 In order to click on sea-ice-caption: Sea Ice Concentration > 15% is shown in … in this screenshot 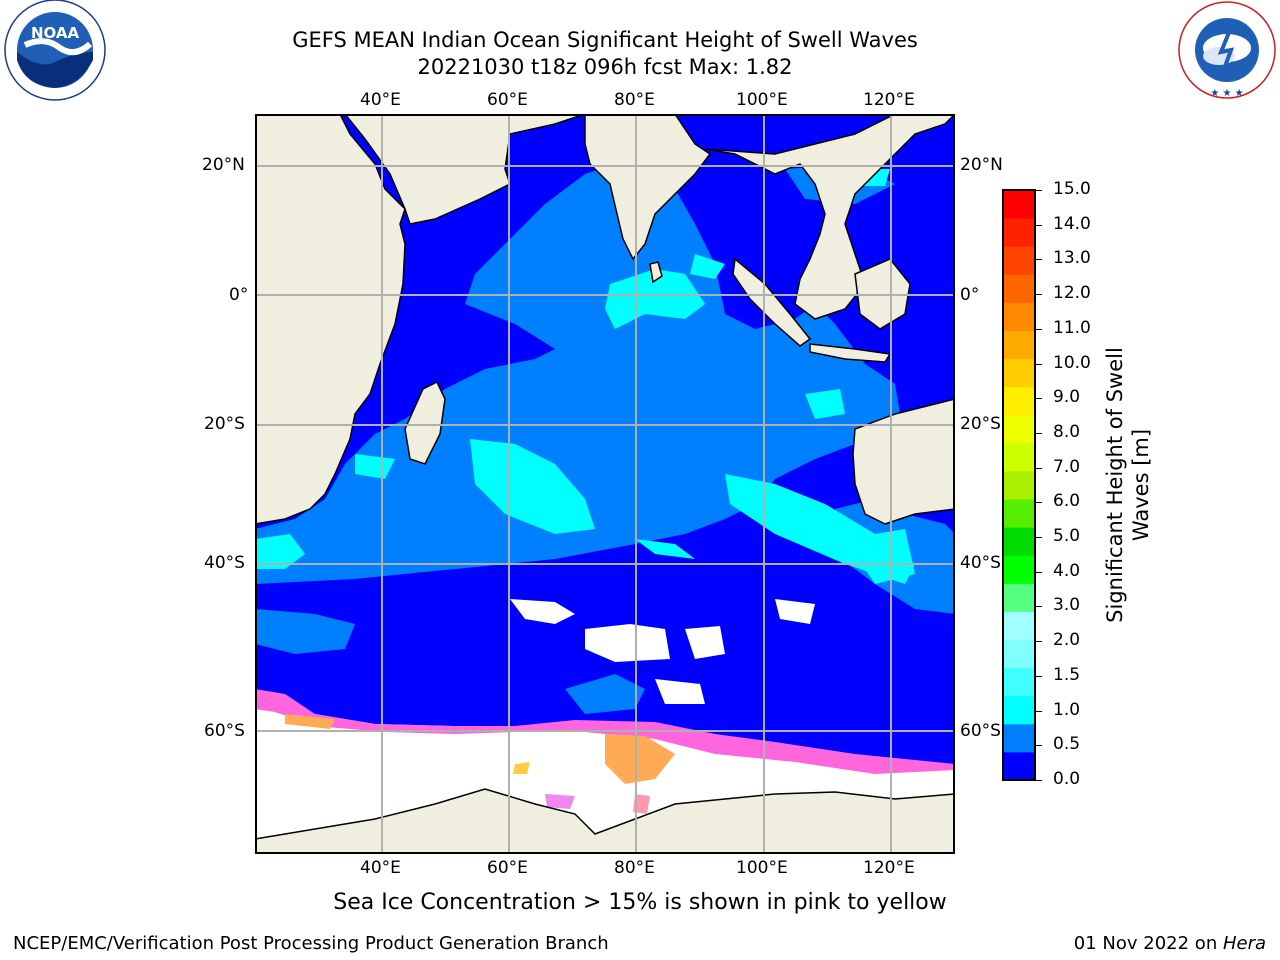, I will do `click(640, 902)`.